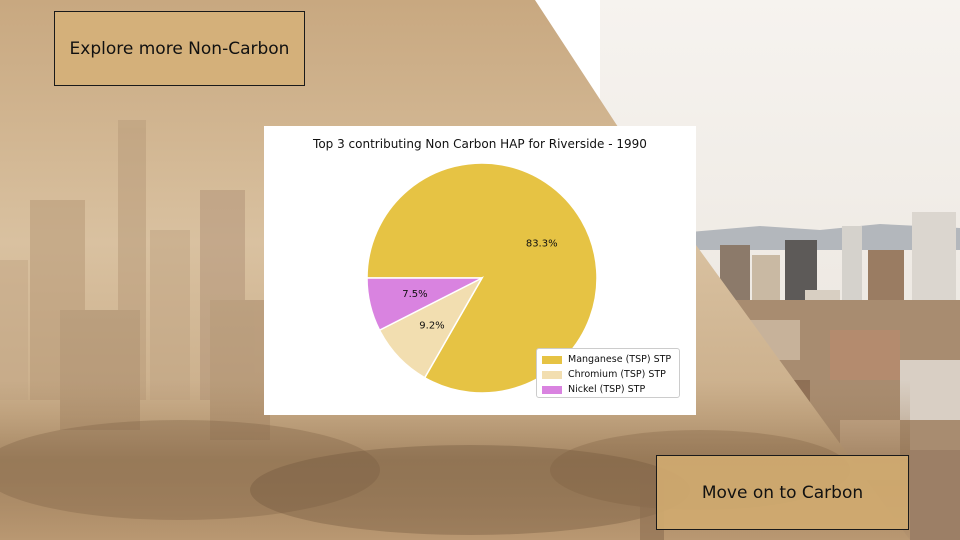 Image resolution: width=960 pixels, height=540 pixels. What do you see at coordinates (424, 304) in the screenshot?
I see `pie-slice-nickel` at bounding box center [424, 304].